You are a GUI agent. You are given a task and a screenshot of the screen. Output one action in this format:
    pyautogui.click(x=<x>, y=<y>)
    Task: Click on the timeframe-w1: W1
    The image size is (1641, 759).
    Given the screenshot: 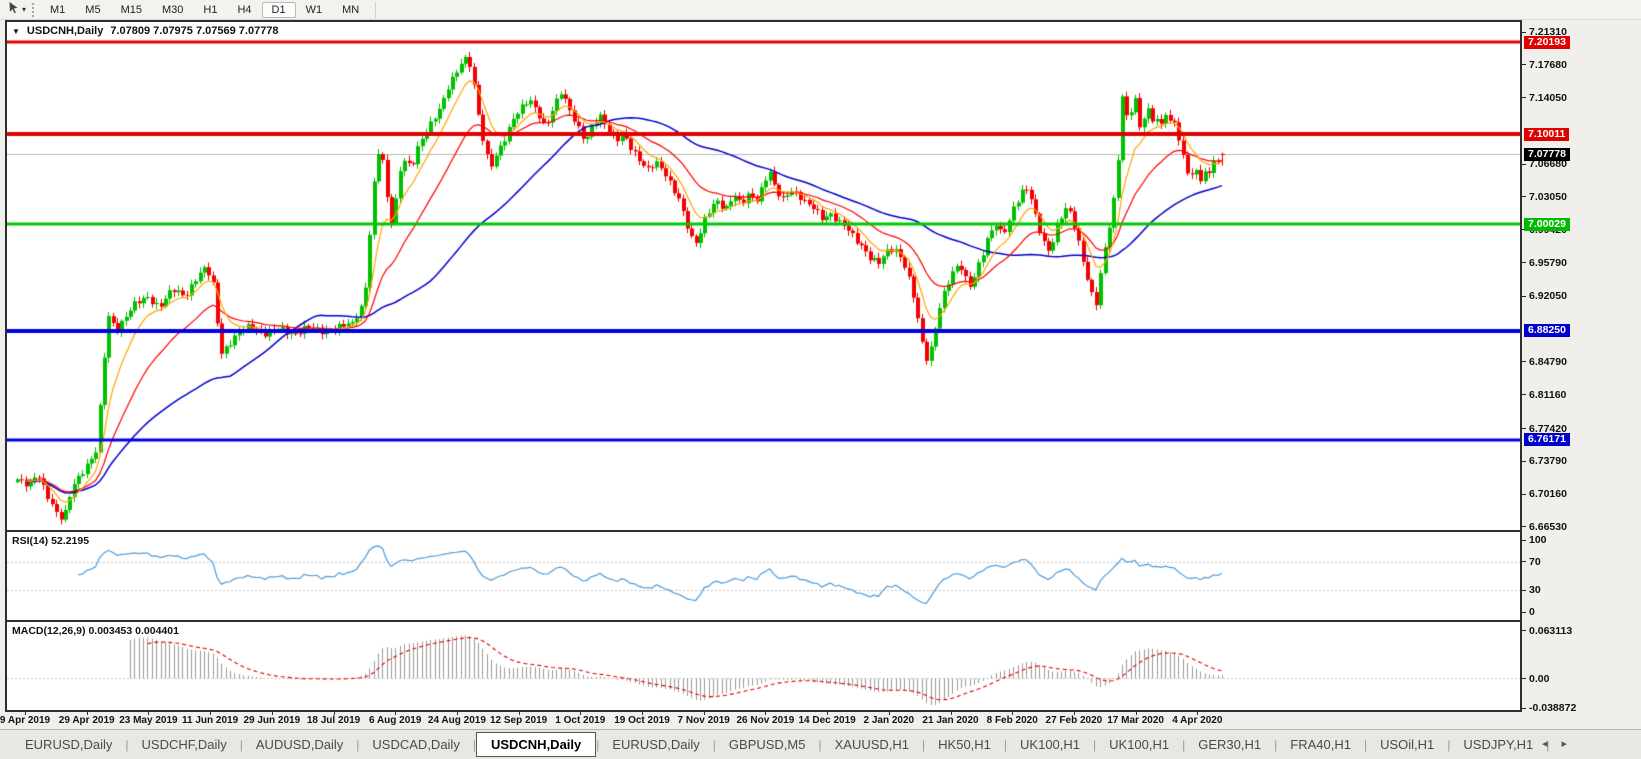 What is the action you would take?
    pyautogui.click(x=314, y=9)
    